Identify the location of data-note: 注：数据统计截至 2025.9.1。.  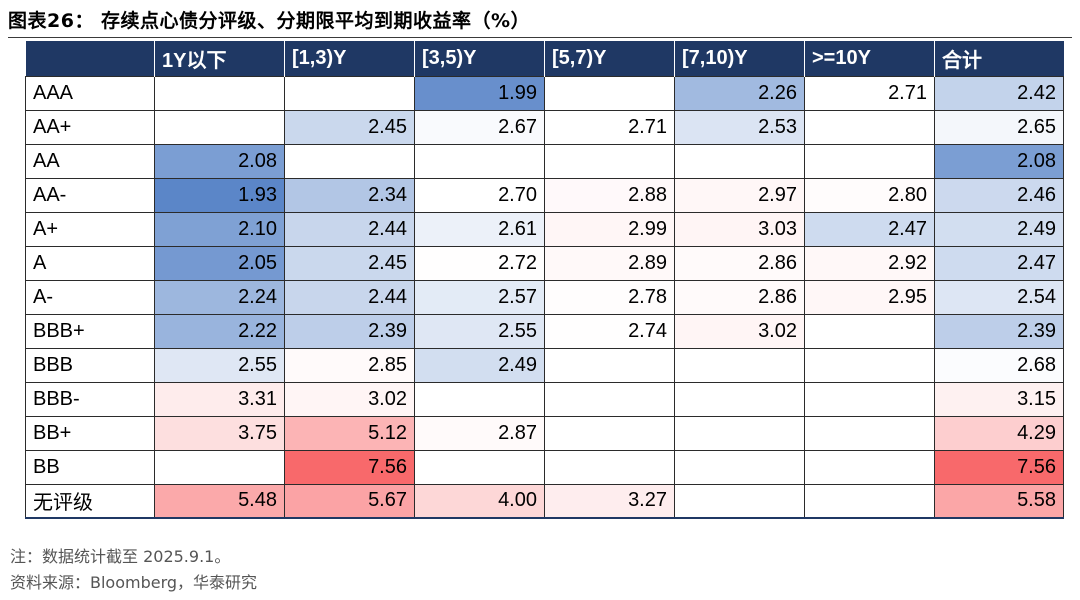
(120, 556).